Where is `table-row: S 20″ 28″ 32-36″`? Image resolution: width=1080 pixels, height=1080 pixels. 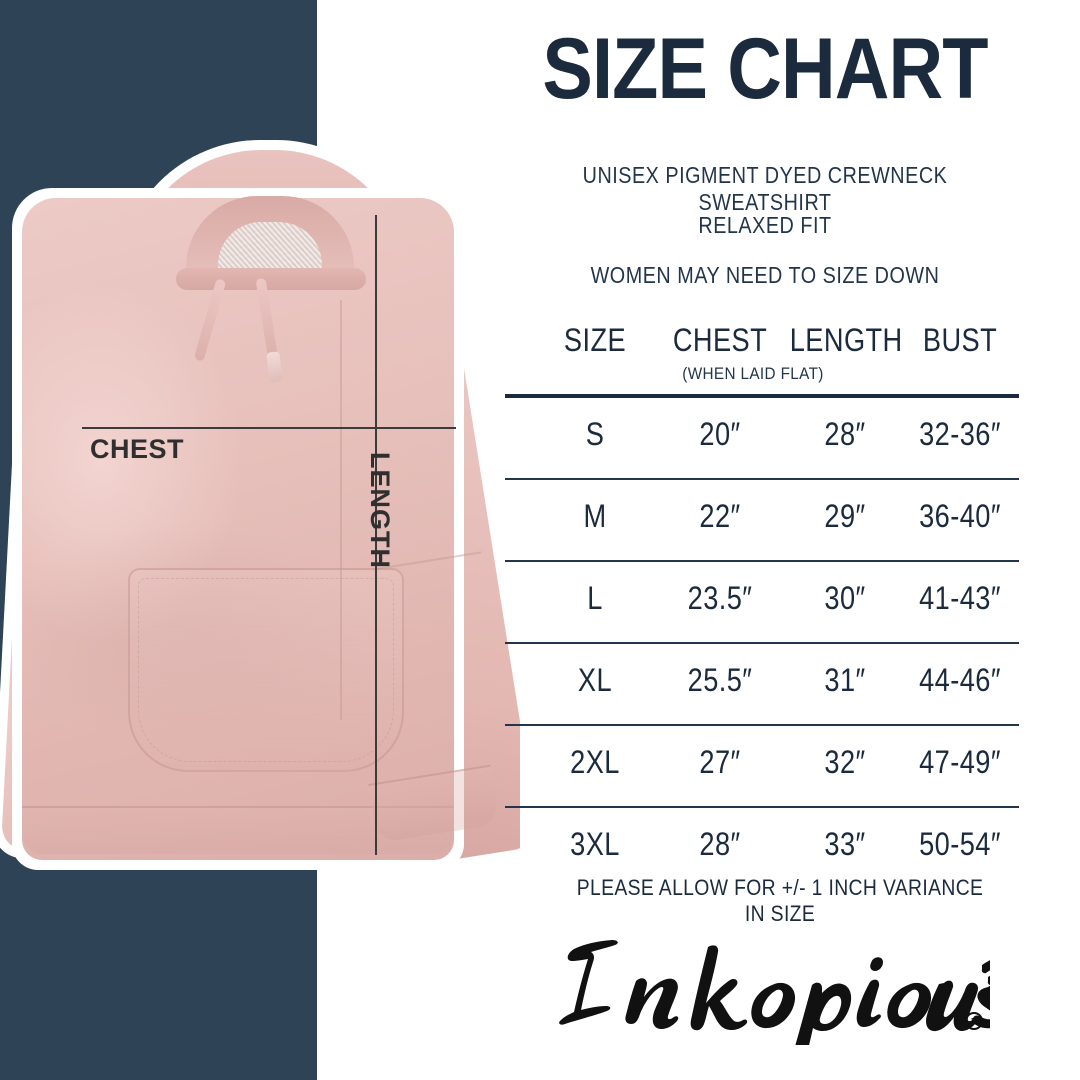
table-row: S 20″ 28″ 32-36″ is located at coordinates (762, 438).